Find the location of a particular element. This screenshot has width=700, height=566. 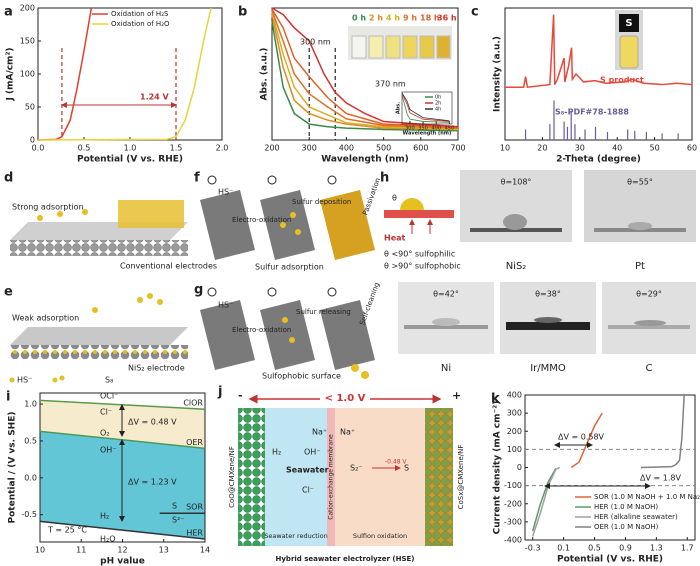

panel-e: e Weak adsorption NiS₂ electrode HS⁻ S₈ is located at coordinates (96, 335).